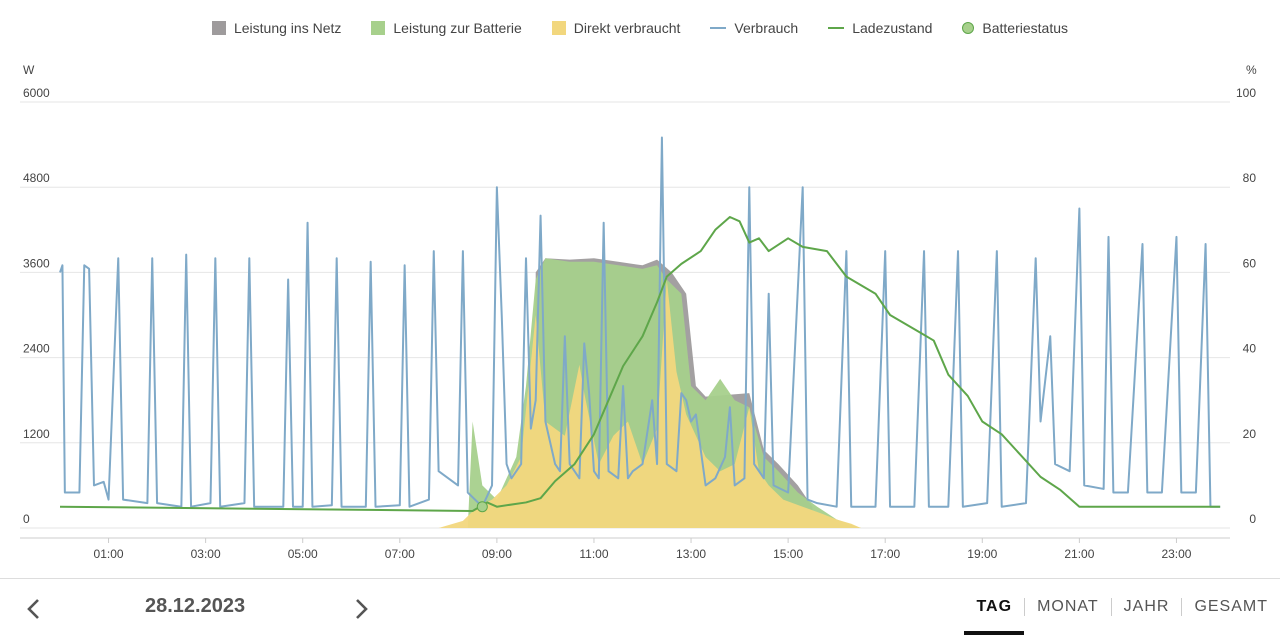 The width and height of the screenshot is (1280, 635). Describe the element at coordinates (1176, 554) in the screenshot. I see `x-tick-label: 23:00` at that location.